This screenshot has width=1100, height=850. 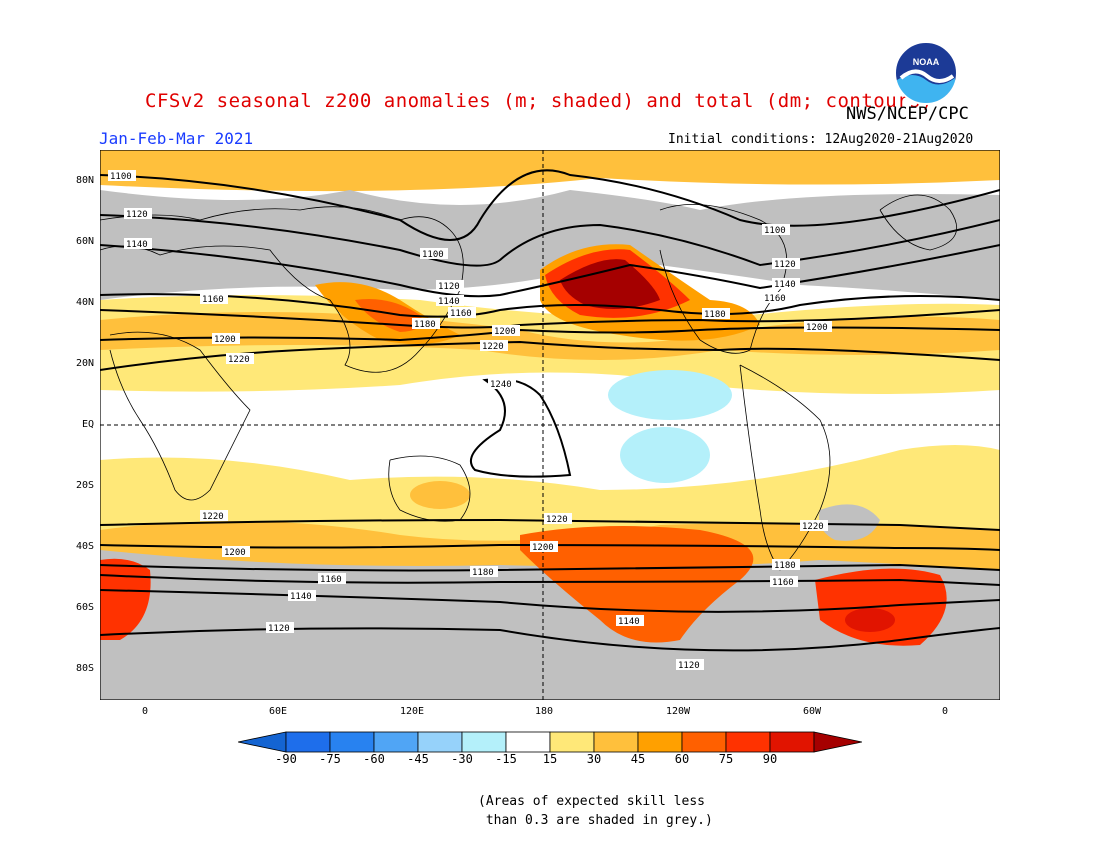 I want to click on positive-anomaly-east-asia-core, so click(x=389, y=315).